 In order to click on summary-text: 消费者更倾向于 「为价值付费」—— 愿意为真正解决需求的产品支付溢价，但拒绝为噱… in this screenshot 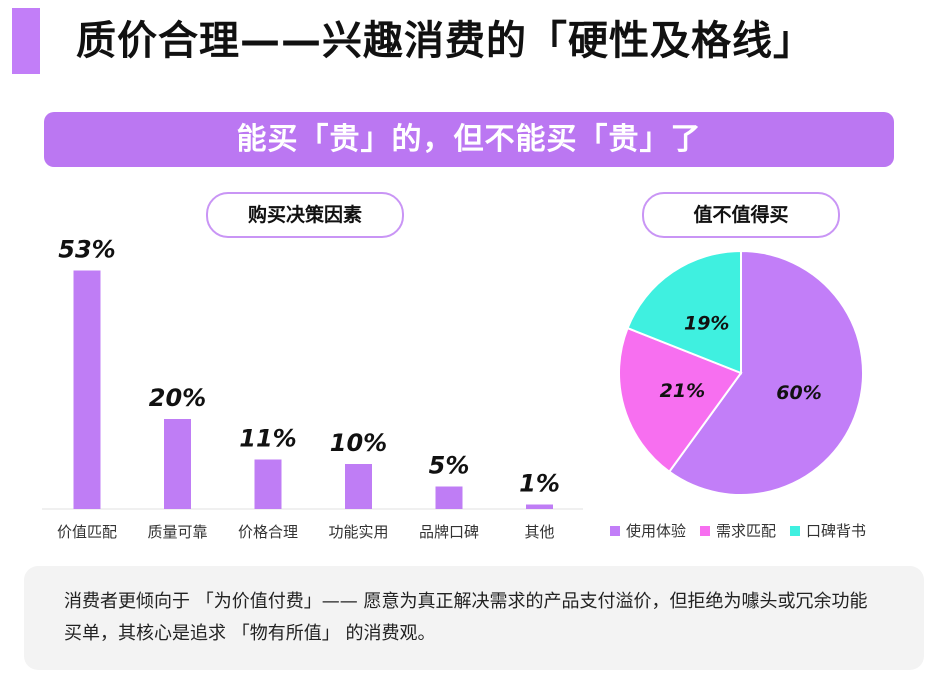, I will do `click(466, 617)`.